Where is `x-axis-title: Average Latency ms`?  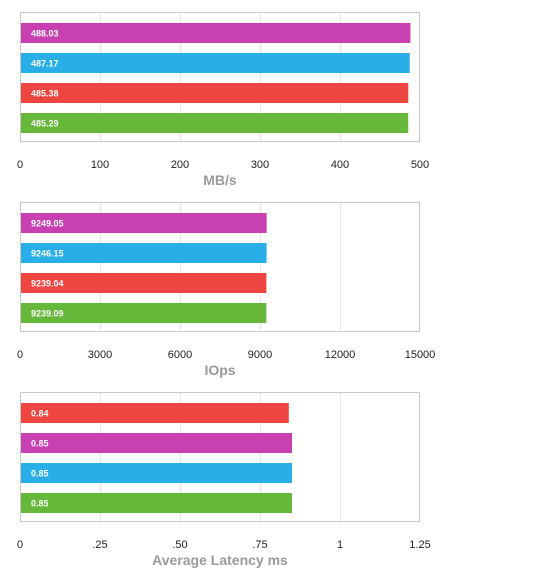 x-axis-title: Average Latency ms is located at coordinates (220, 560).